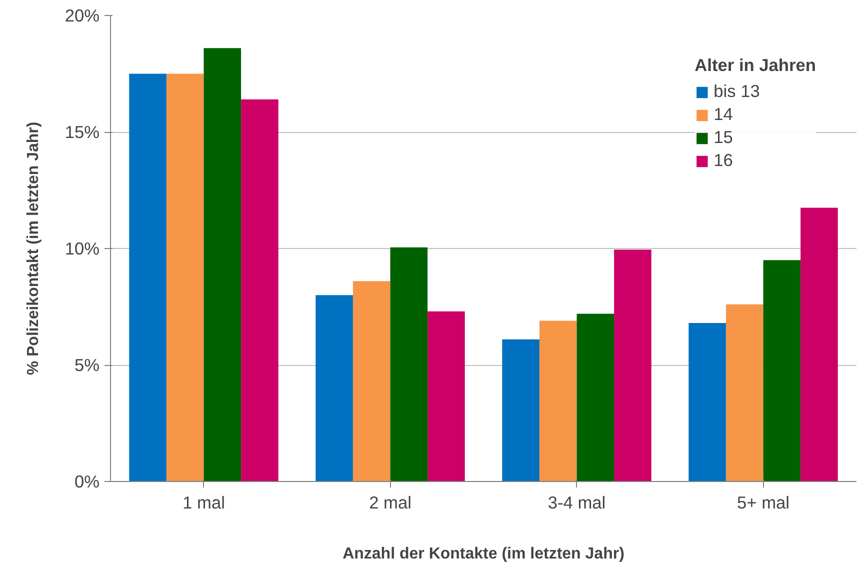 This screenshot has width=866, height=571. What do you see at coordinates (87, 482) in the screenshot?
I see `y-tick-label: 0%` at bounding box center [87, 482].